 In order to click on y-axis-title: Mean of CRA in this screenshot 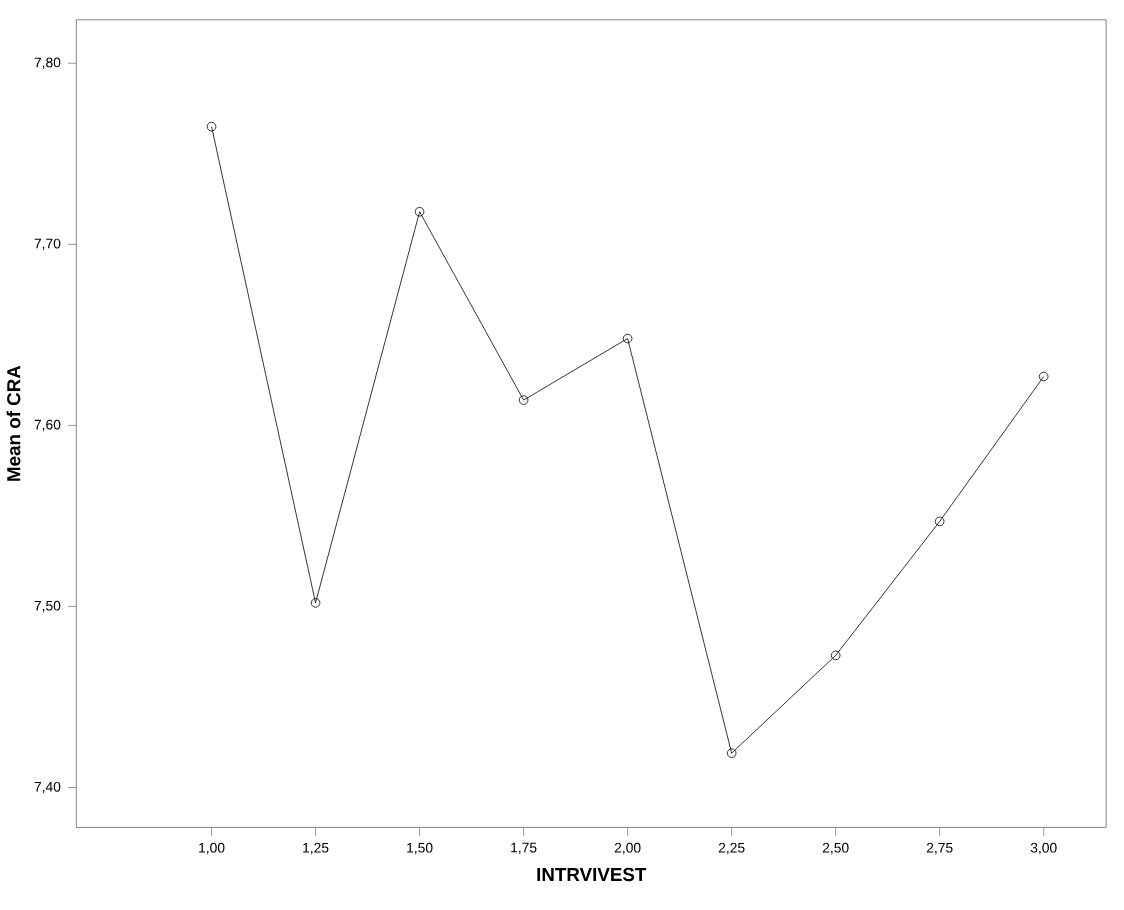, I will do `click(13, 423)`.